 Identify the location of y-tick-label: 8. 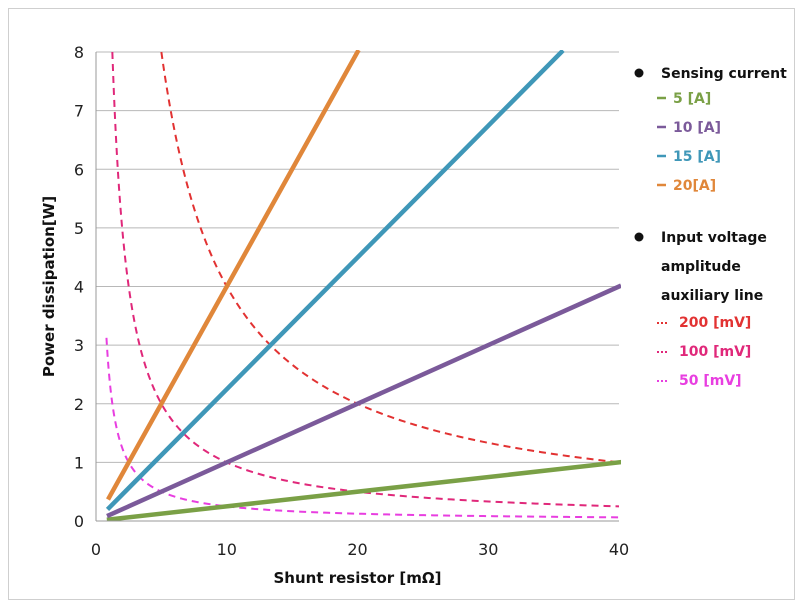
(79, 52).